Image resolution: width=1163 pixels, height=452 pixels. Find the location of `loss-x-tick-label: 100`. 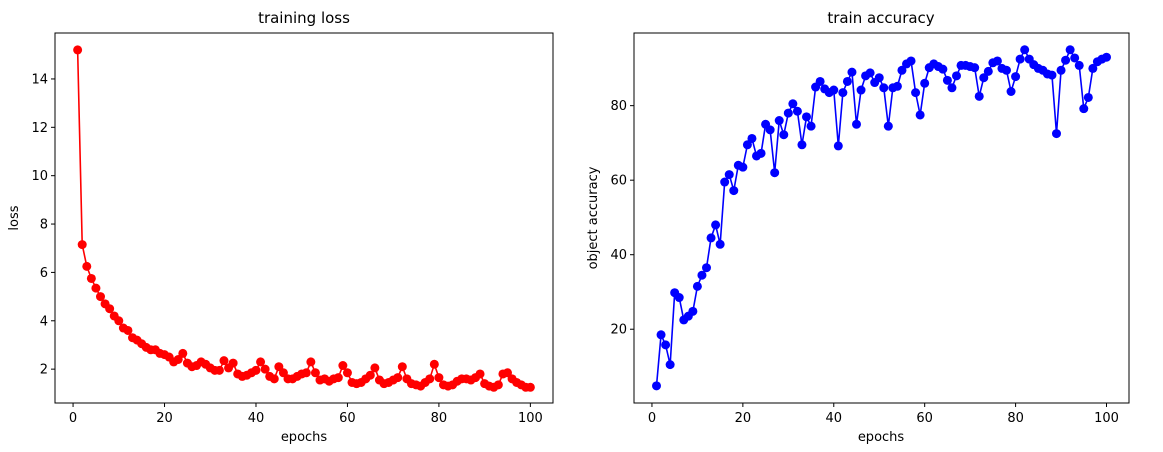

loss-x-tick-label: 100 is located at coordinates (530, 418).